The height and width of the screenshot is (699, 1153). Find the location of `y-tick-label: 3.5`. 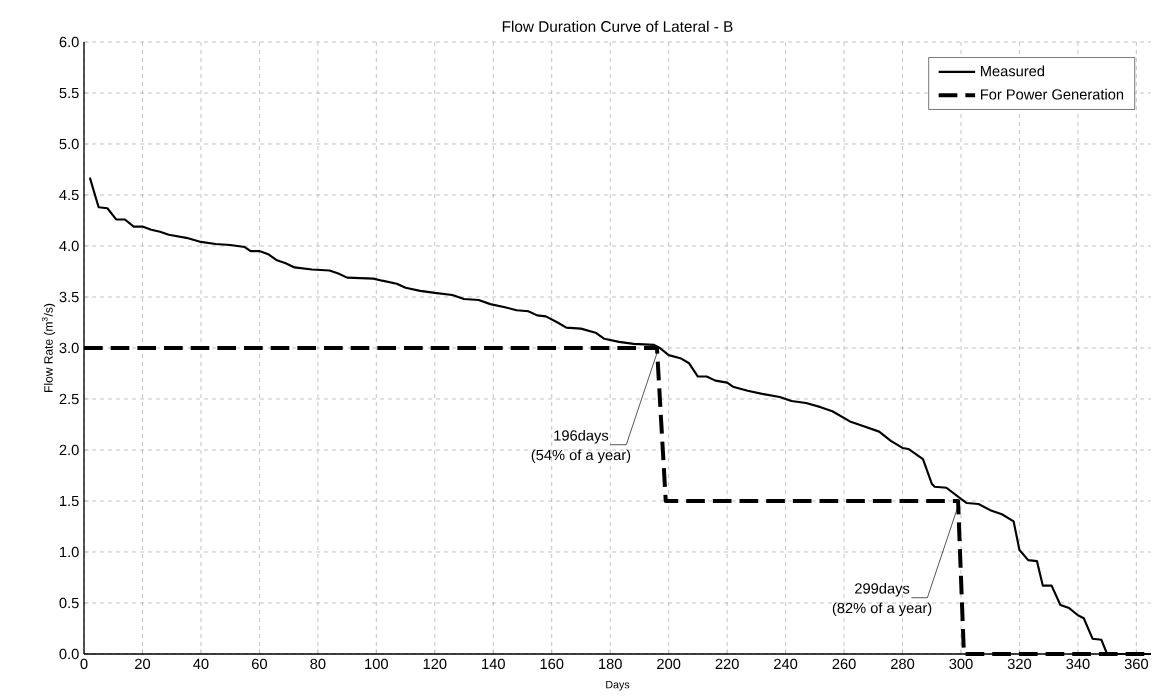

y-tick-label: 3.5 is located at coordinates (69, 297).